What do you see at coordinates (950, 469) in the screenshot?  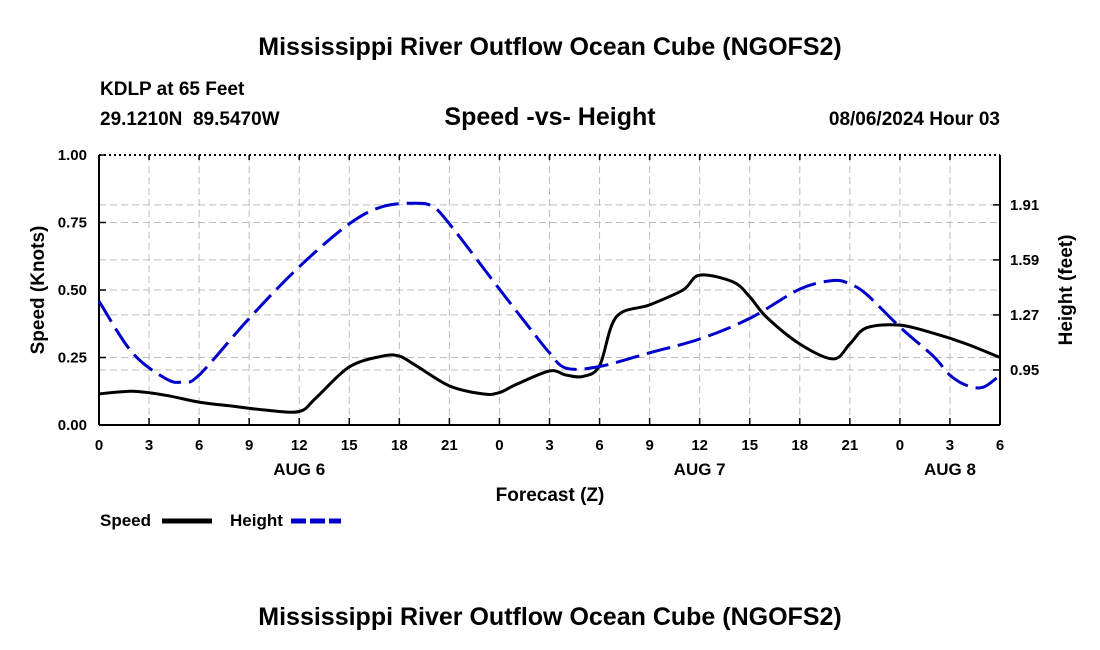 I see `date-label: AUG 8` at bounding box center [950, 469].